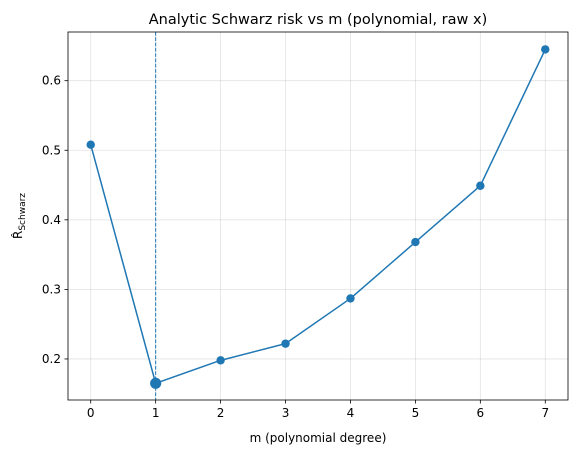 This screenshot has width=573, height=455. I want to click on y-tick-label: 0.4, so click(51, 220).